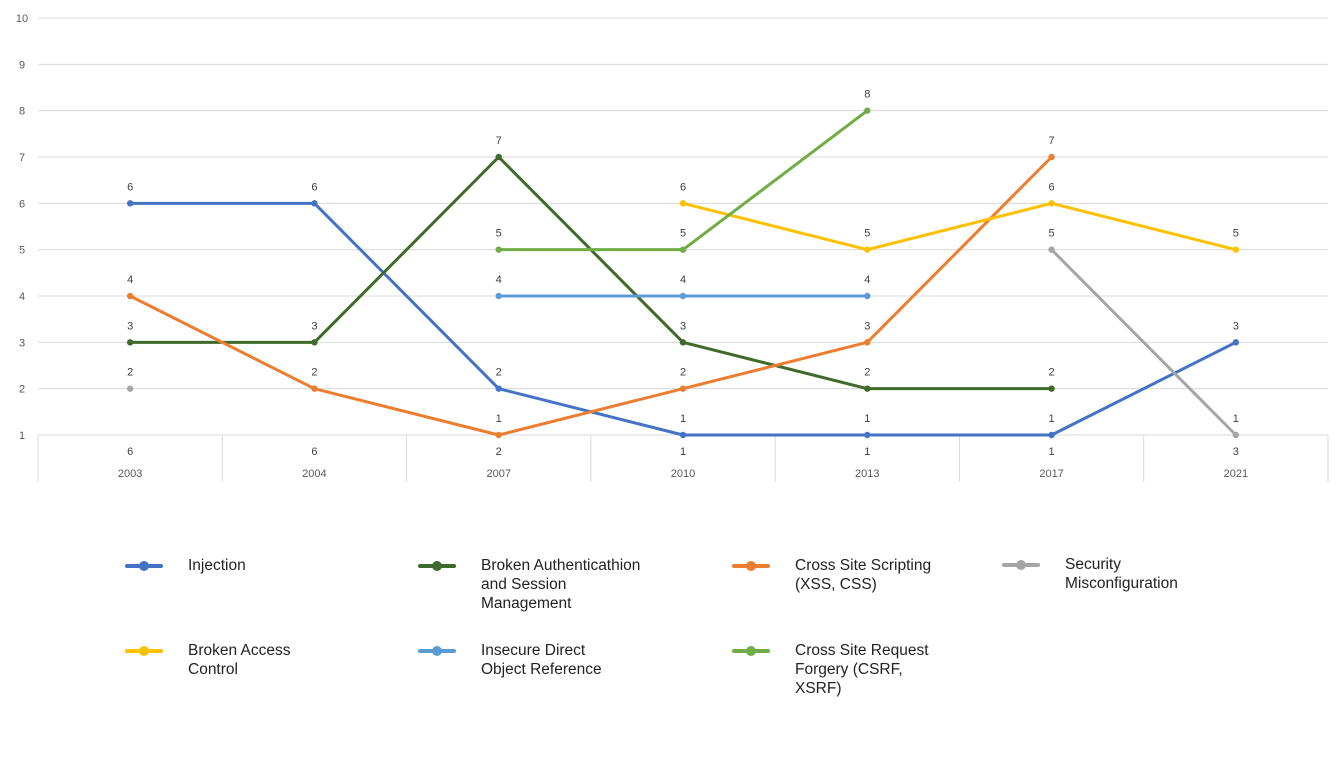 This screenshot has height=778, width=1344. What do you see at coordinates (1236, 419) in the screenshot?
I see `series-security-misconfiguration-data-label: 1` at bounding box center [1236, 419].